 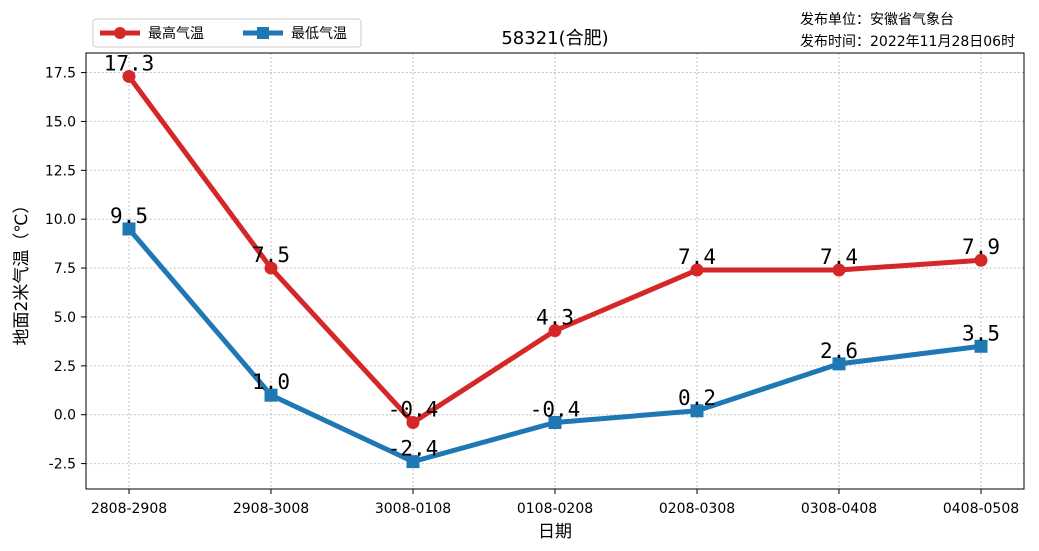 I want to click on legend: 最高气温 最低气温, so click(x=227, y=33).